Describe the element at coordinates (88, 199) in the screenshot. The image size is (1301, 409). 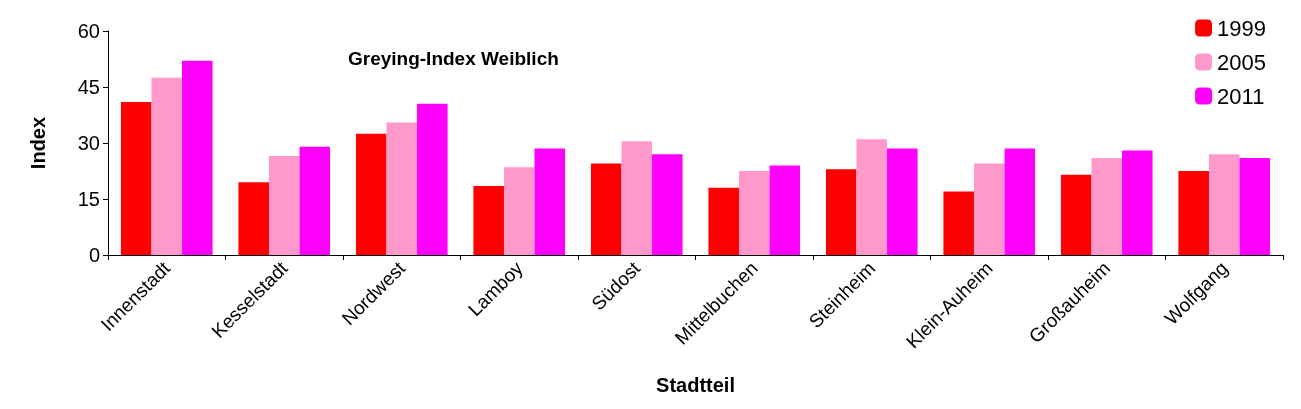
I see `y-tick-label: 15` at that location.